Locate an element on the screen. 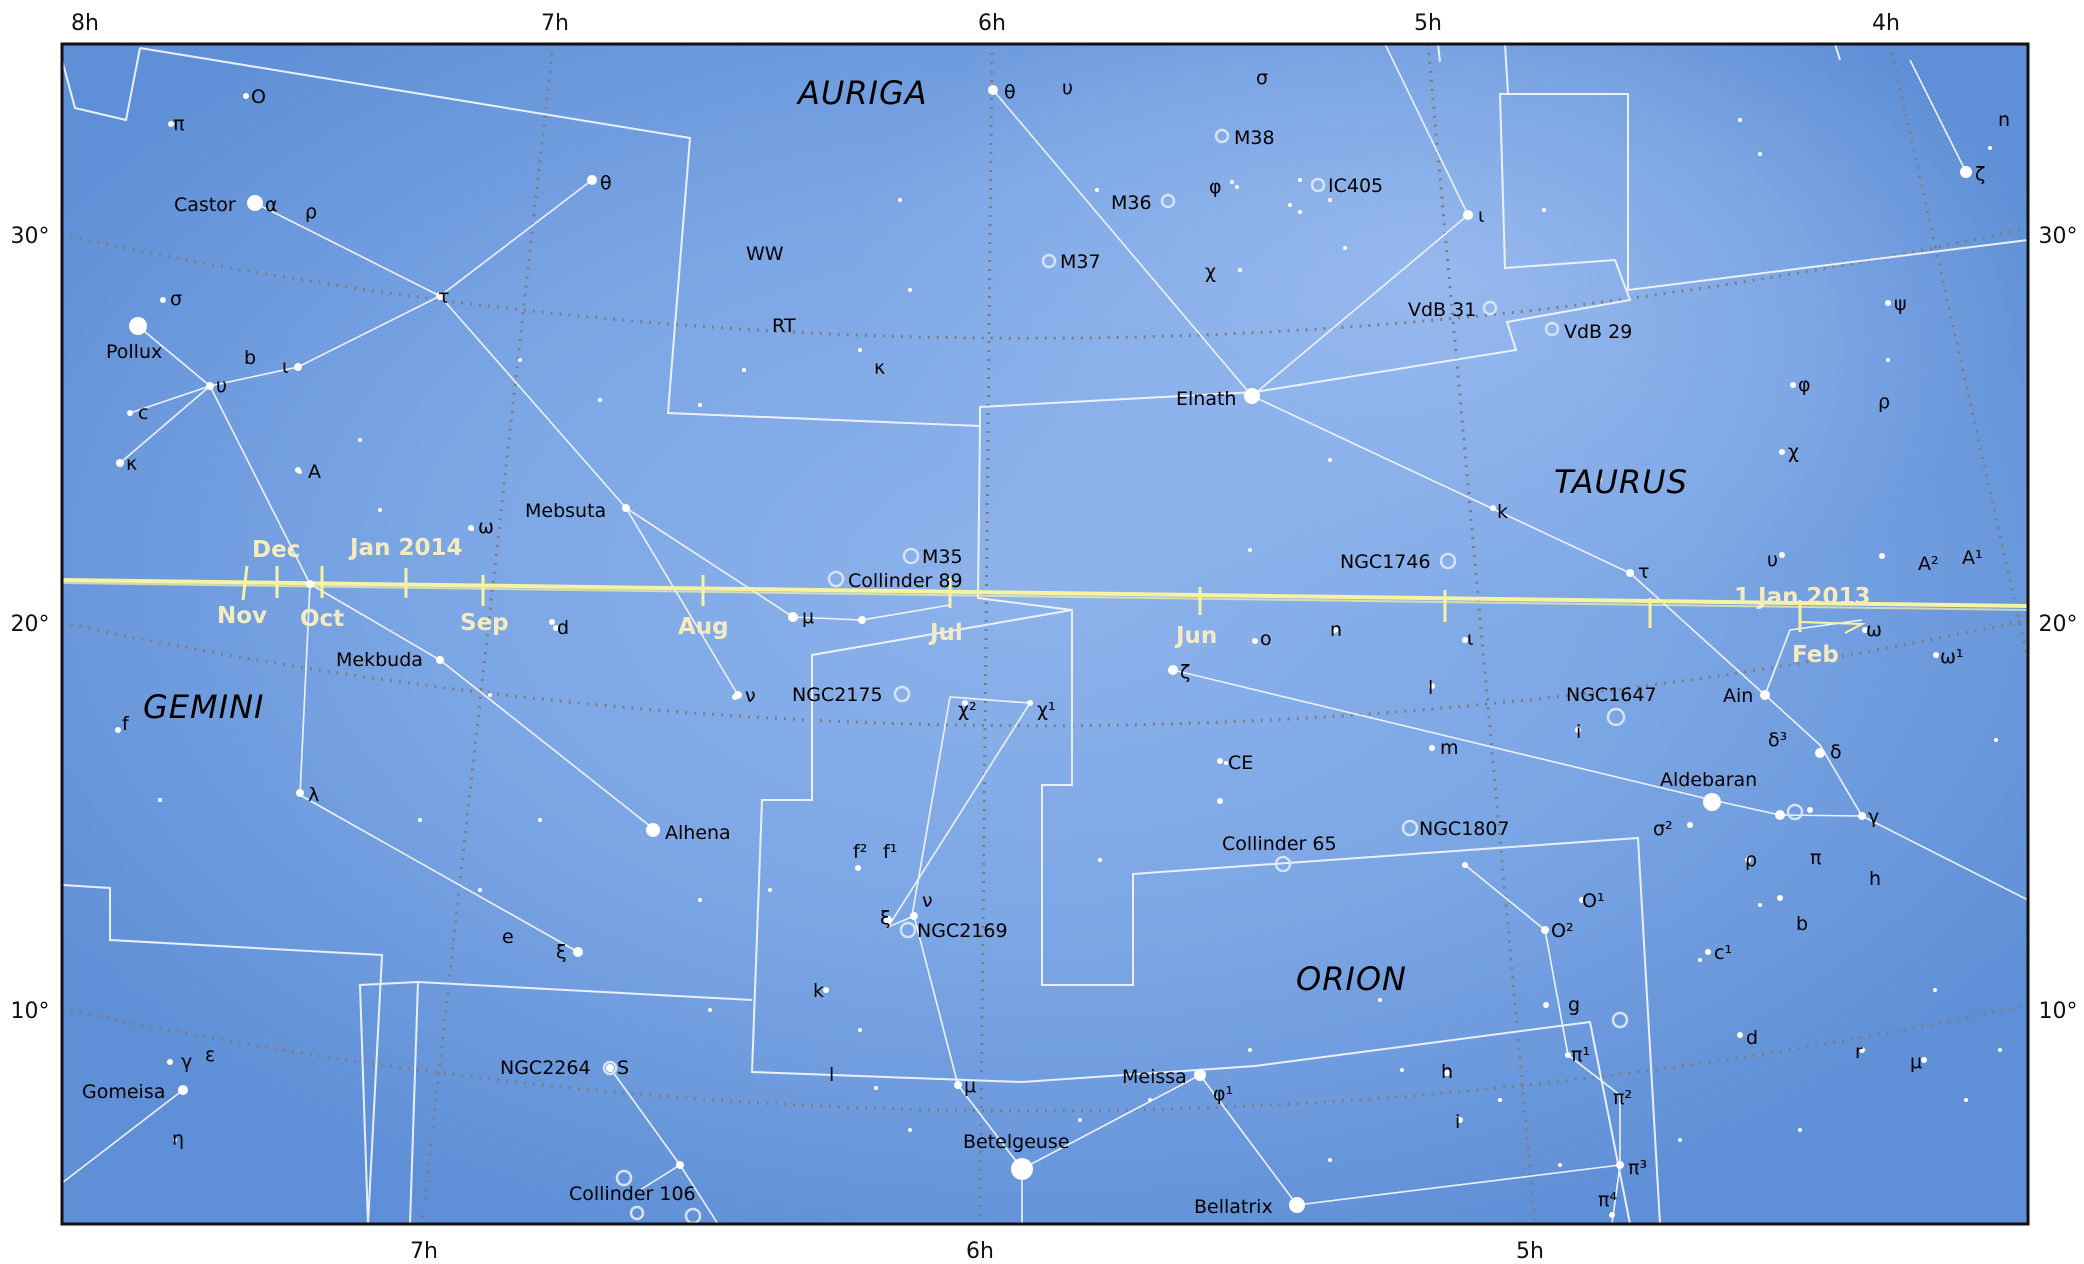  star-label: M37 is located at coordinates (1080, 262).